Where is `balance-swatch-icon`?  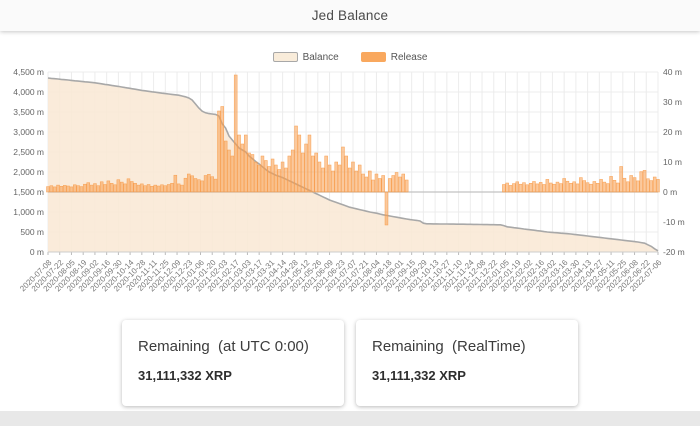
balance-swatch-icon is located at coordinates (285, 57).